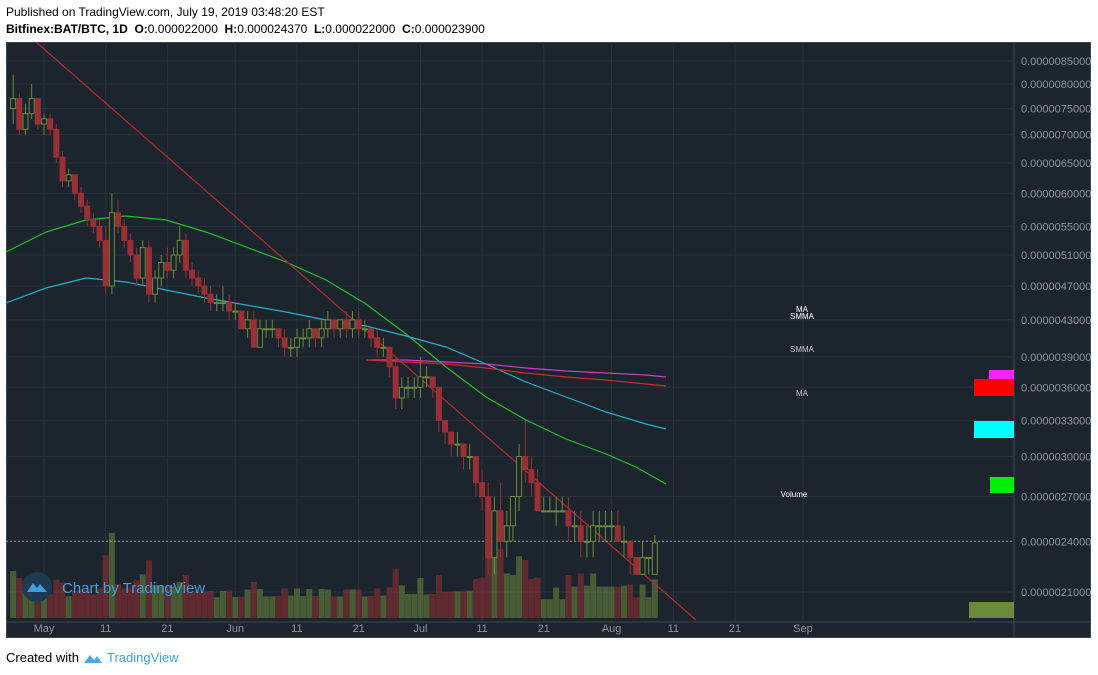 This screenshot has width=1098, height=675. I want to click on watermark-text: Chart by TradingView, so click(133, 588).